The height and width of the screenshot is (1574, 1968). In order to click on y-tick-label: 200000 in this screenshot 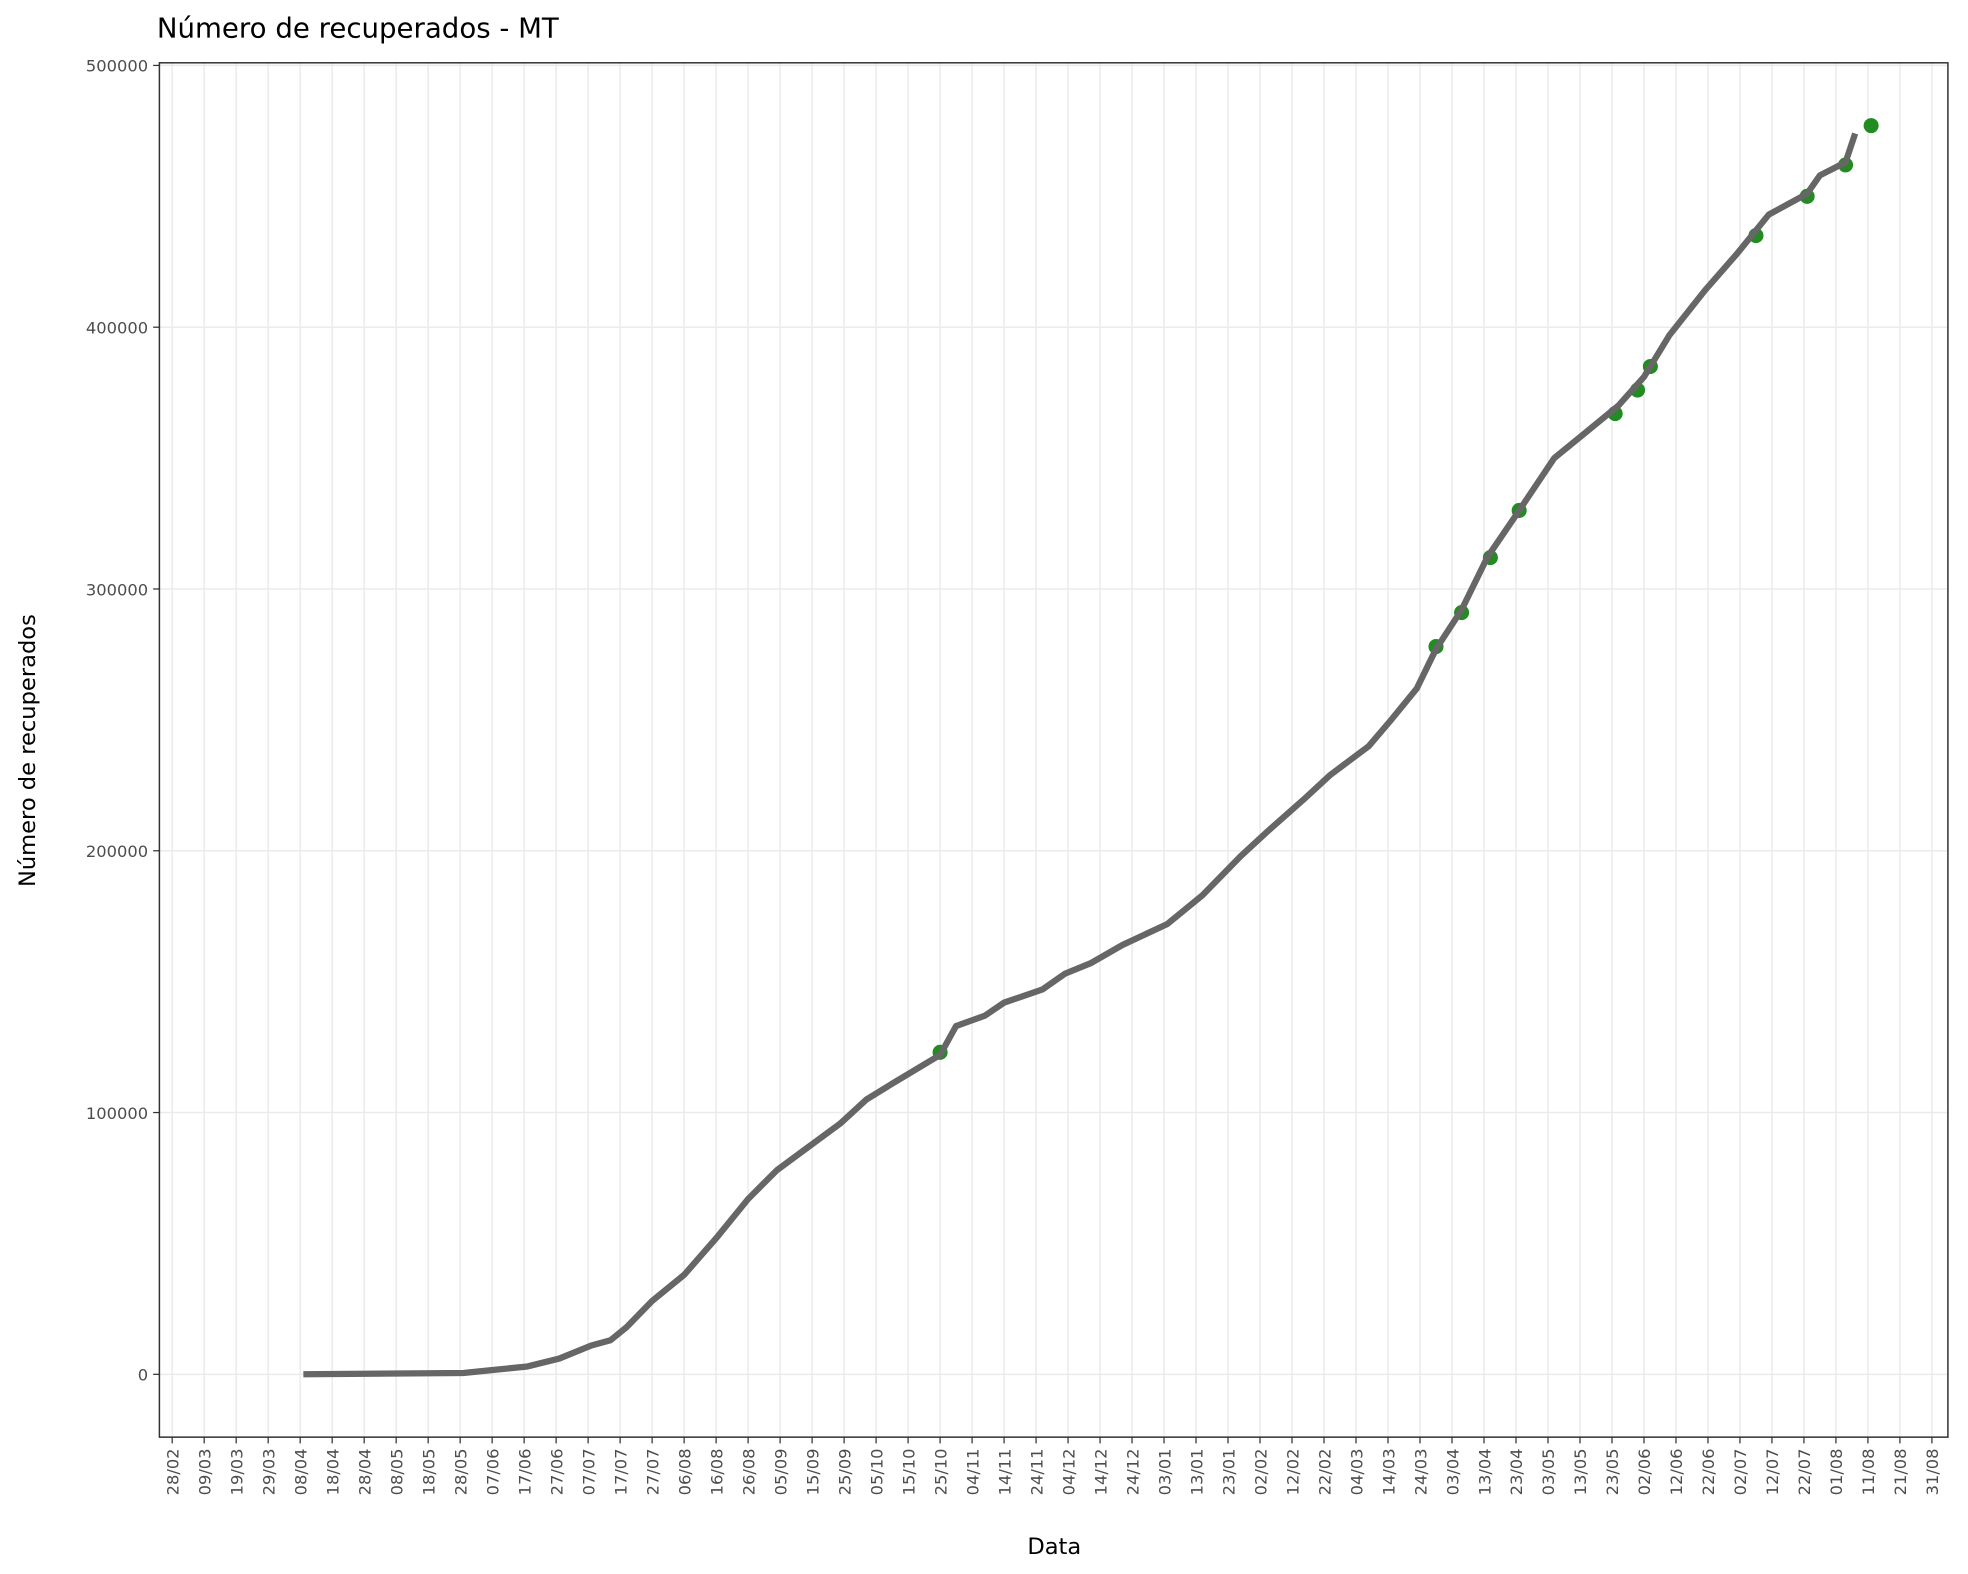, I will do `click(117, 851)`.